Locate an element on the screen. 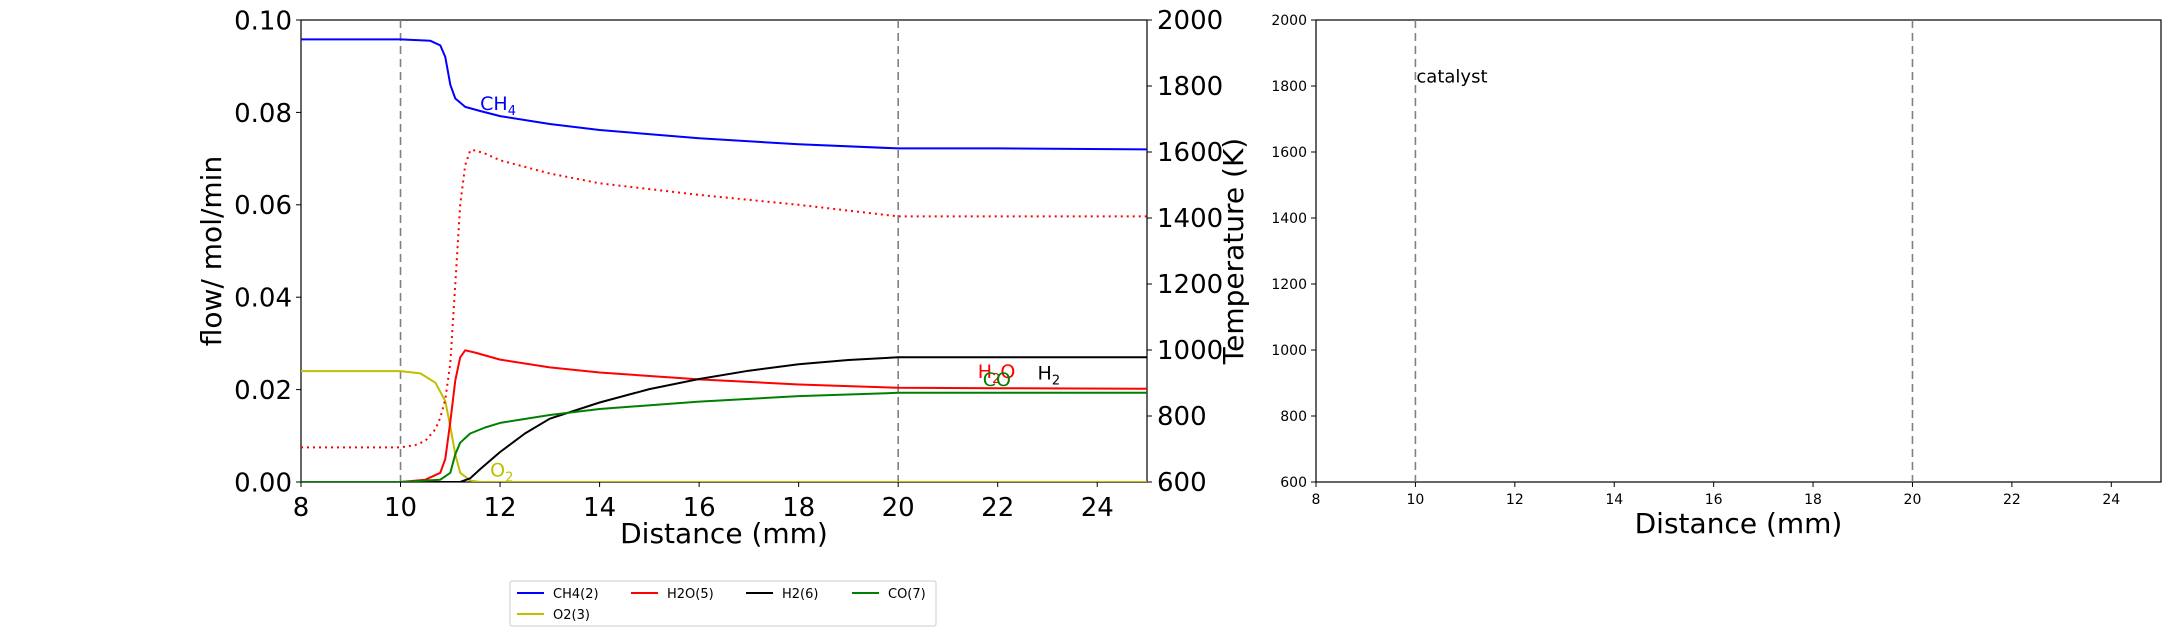 This screenshot has width=2173, height=640. y-tick-label: 1200 is located at coordinates (1289, 285).